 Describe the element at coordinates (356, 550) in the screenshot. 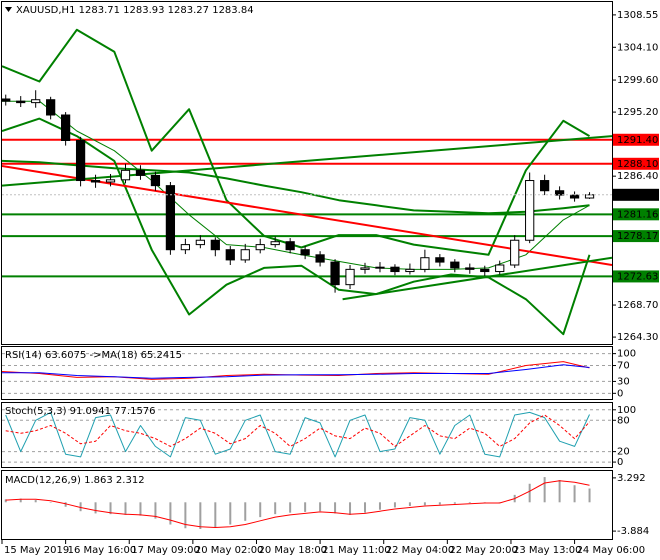

I see `x-tick-label: 21 May 11:00` at that location.